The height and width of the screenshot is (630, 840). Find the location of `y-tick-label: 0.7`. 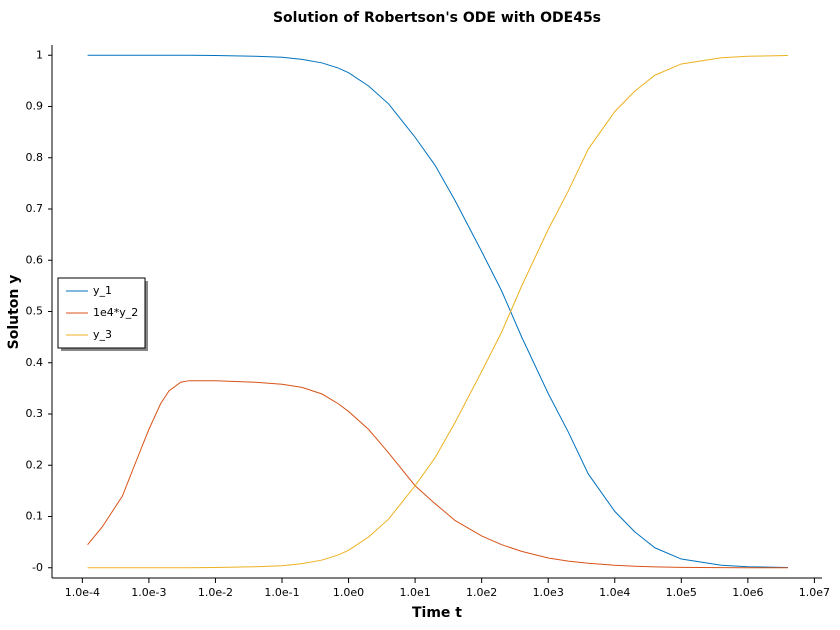

y-tick-label: 0.7 is located at coordinates (35, 208).